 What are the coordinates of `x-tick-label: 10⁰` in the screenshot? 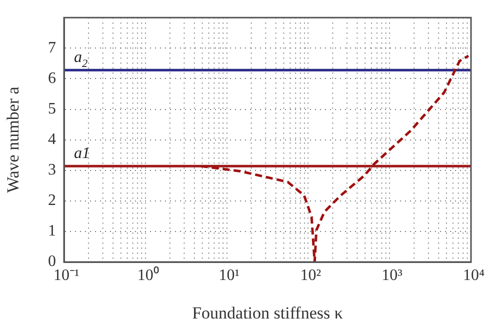 It's located at (148, 275).